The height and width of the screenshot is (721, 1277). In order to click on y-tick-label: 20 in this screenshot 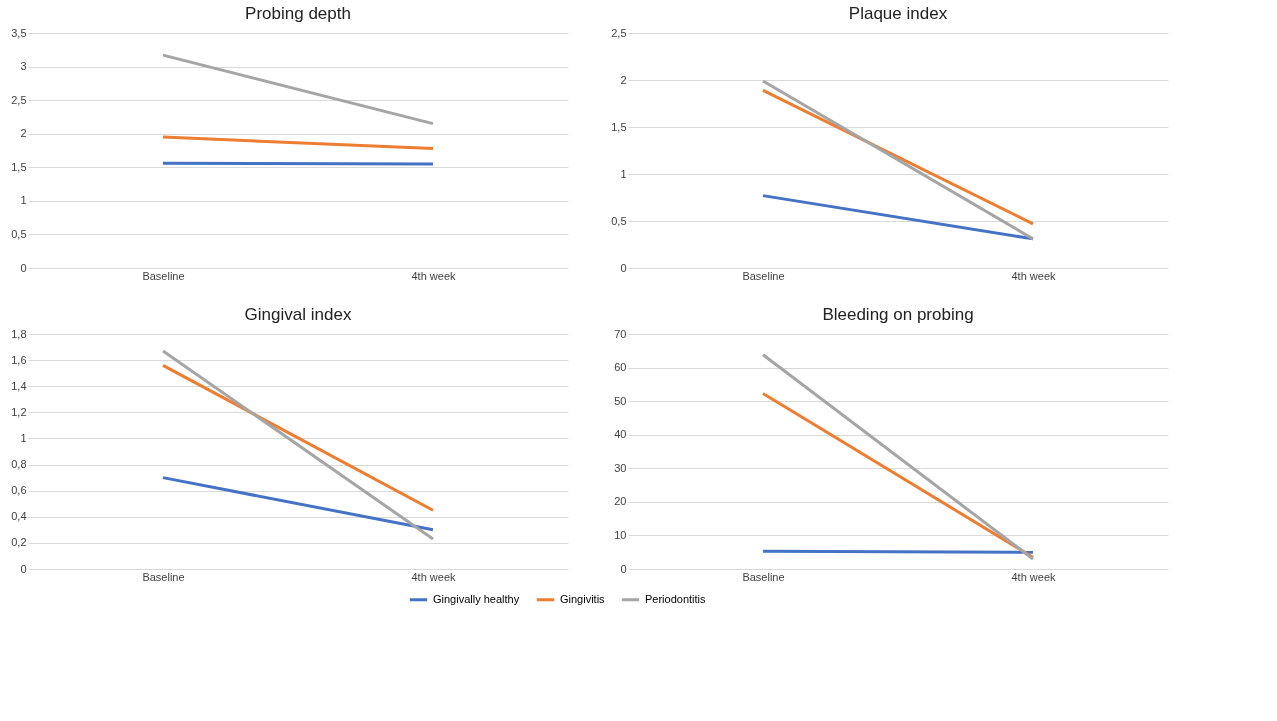, I will do `click(620, 501)`.